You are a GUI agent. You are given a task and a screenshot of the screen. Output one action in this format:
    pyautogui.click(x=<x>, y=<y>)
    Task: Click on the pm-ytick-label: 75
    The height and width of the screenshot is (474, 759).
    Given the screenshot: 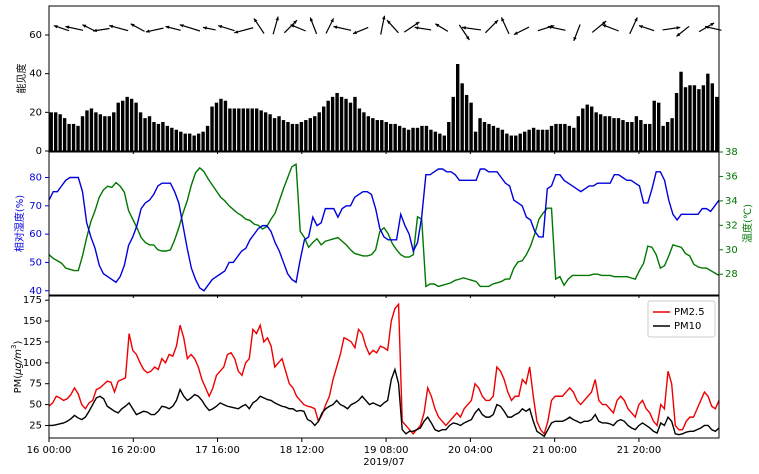 What is the action you would take?
    pyautogui.click(x=35, y=384)
    